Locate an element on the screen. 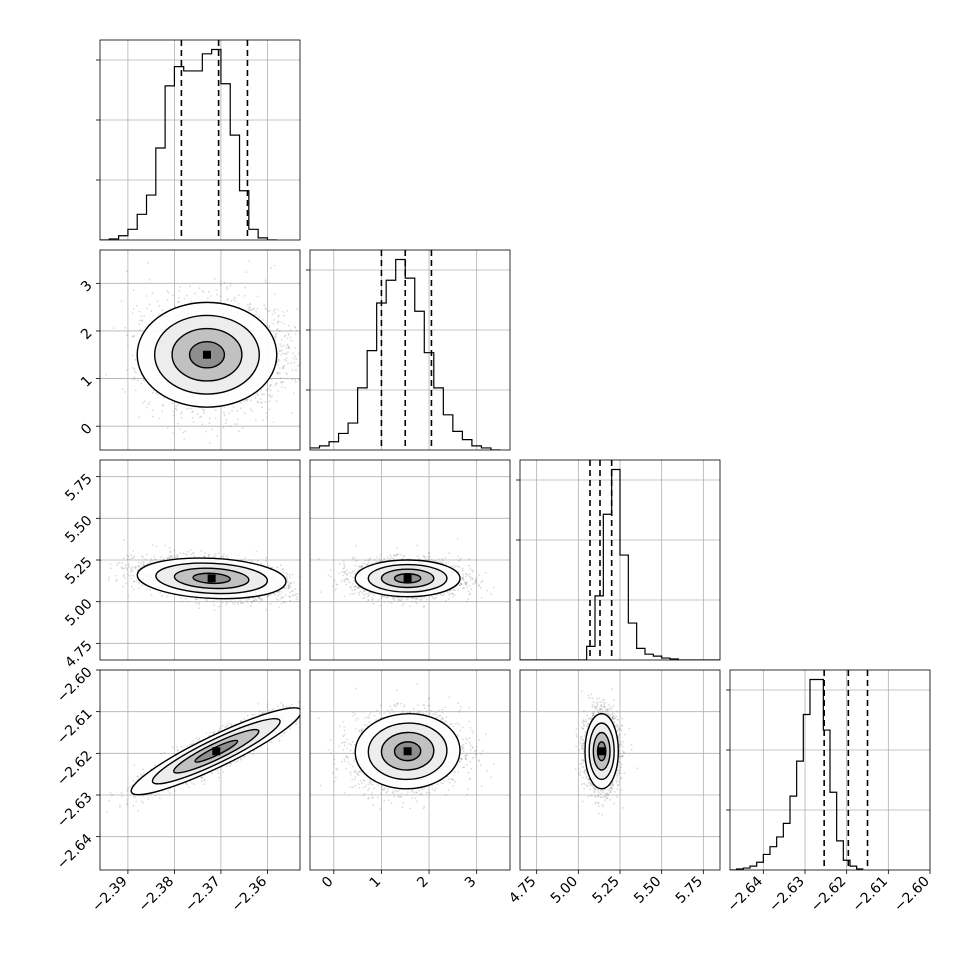 Image resolution: width=970 pixels, height=974 pixels. hist-panel-0-inner is located at coordinates (200, 140).